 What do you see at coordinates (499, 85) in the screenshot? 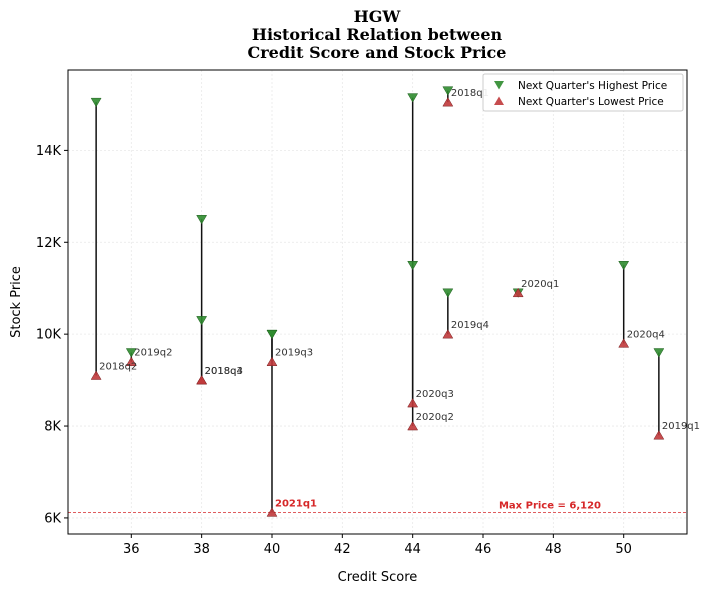
I see `legend-high-marker` at bounding box center [499, 85].